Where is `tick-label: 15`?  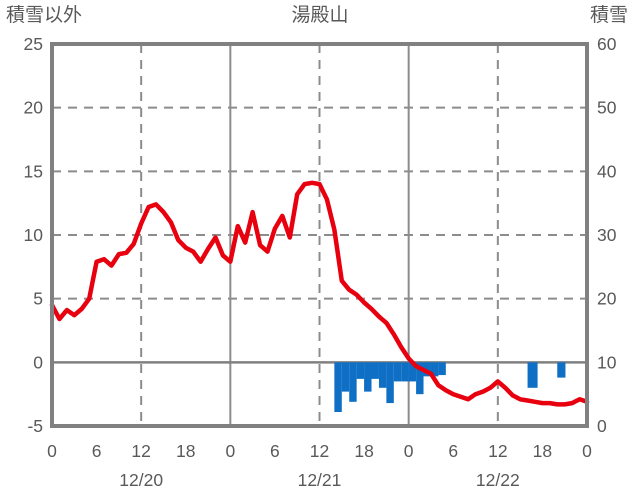
tick-label: 15 is located at coordinates (33, 171).